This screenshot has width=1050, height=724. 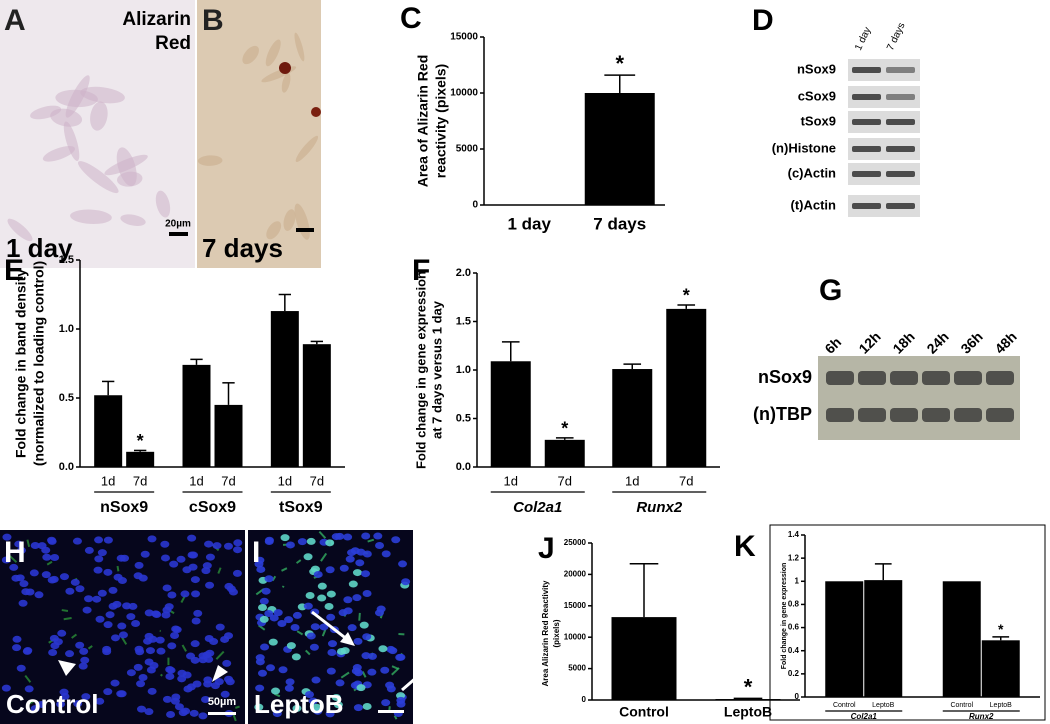 What do you see at coordinates (864, 716) in the screenshot?
I see `x-tick-label: Col2a1` at bounding box center [864, 716].